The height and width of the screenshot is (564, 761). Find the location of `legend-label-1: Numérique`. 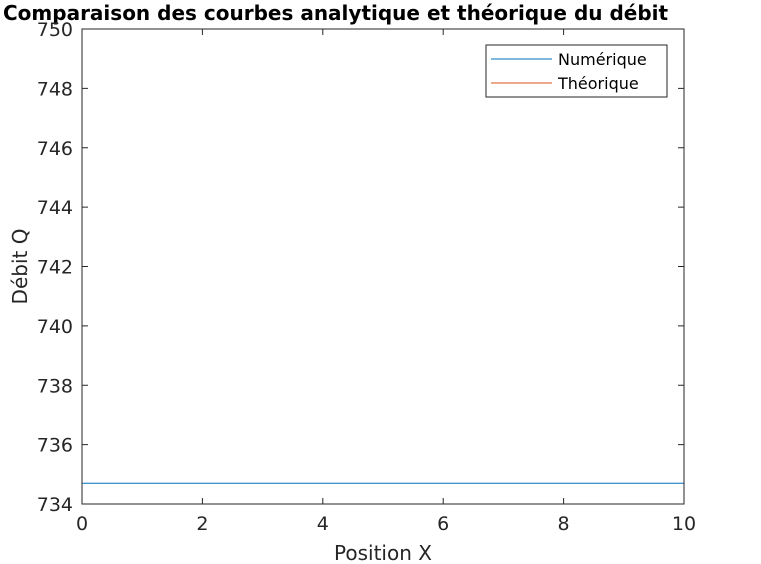

legend-label-1: Numérique is located at coordinates (602, 59).